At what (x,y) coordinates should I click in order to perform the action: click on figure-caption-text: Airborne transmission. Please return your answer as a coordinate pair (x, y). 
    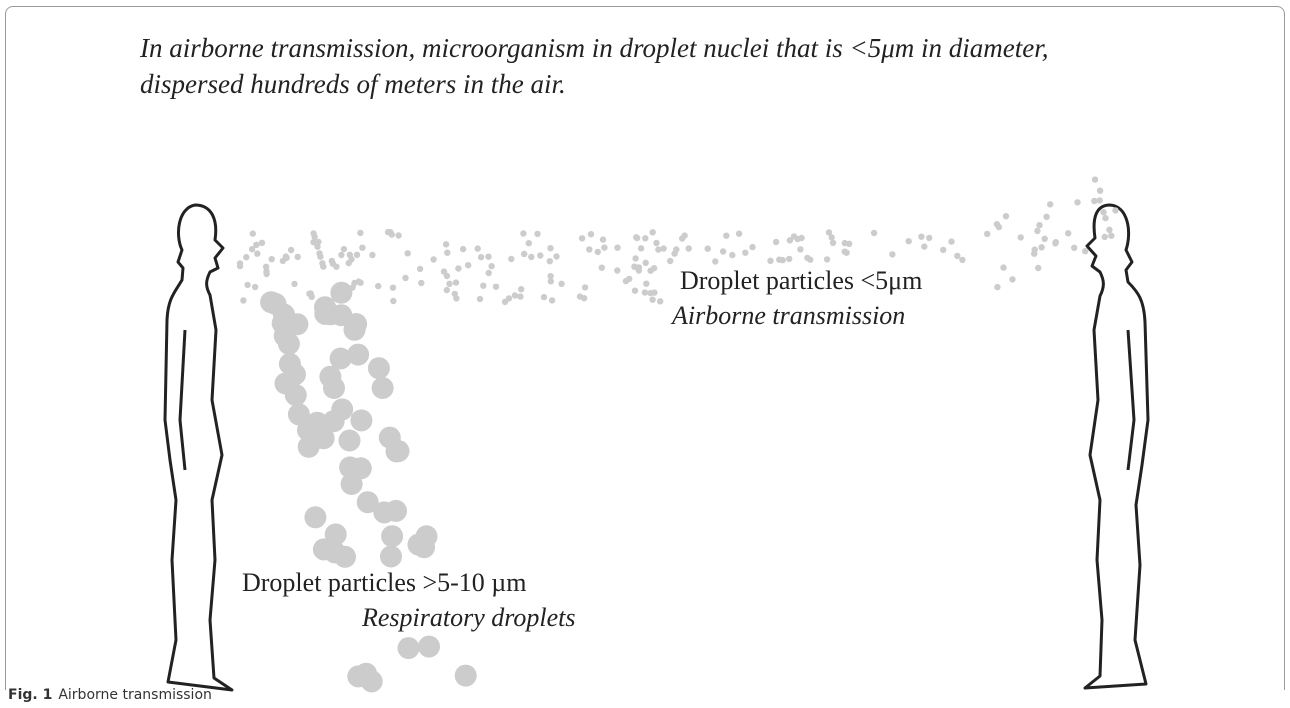
    Looking at the image, I should click on (135, 695).